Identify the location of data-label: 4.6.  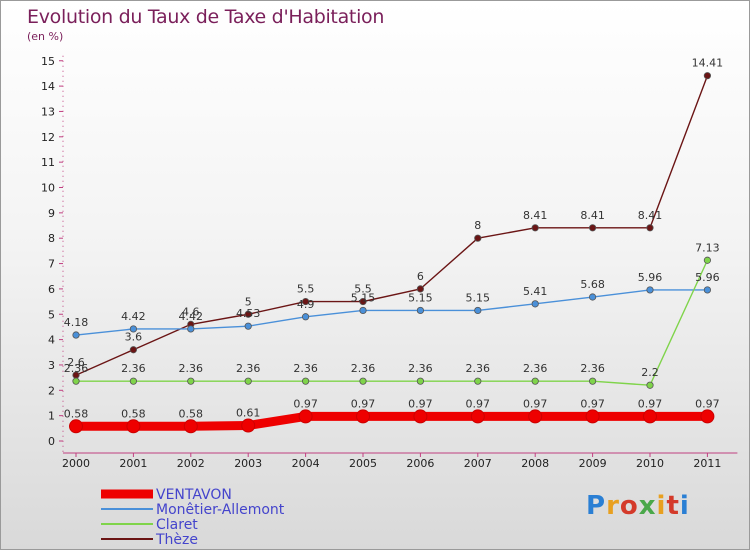
(191, 311).